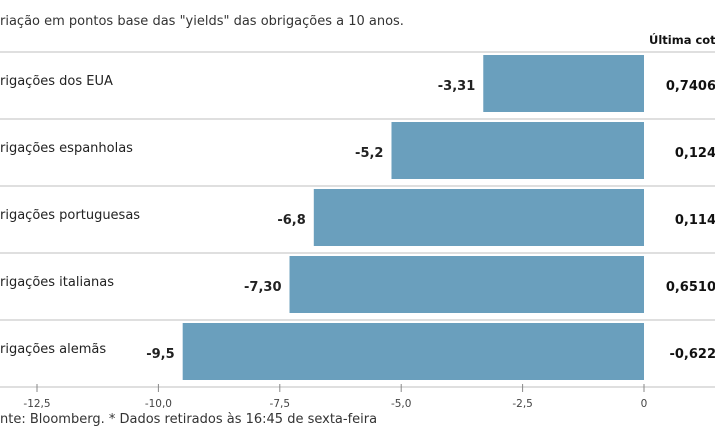  I want to click on x-tick-label: -2,5, so click(522, 404).